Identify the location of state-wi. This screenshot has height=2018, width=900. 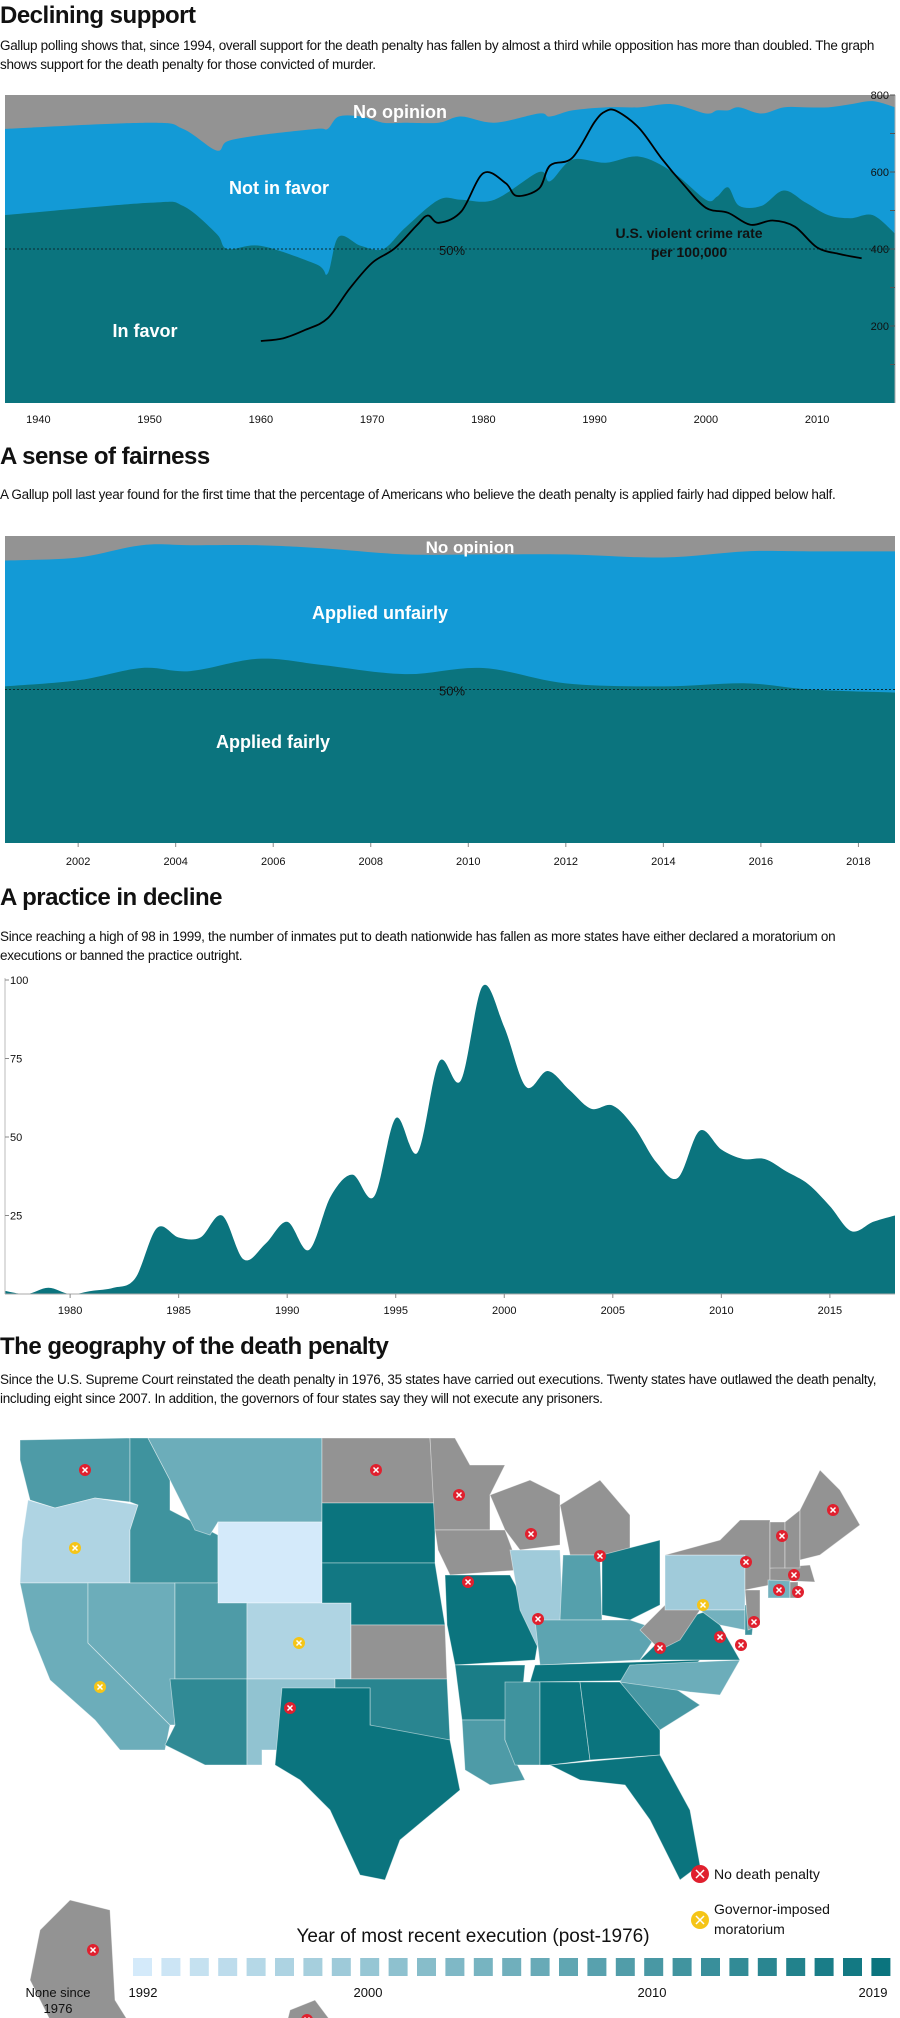
(525, 1515).